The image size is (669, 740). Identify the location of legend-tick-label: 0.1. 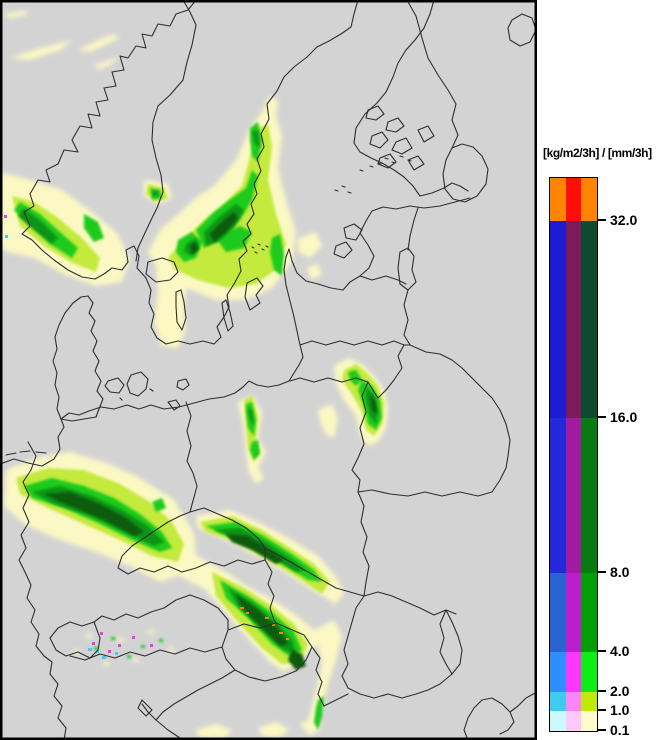
(620, 730).